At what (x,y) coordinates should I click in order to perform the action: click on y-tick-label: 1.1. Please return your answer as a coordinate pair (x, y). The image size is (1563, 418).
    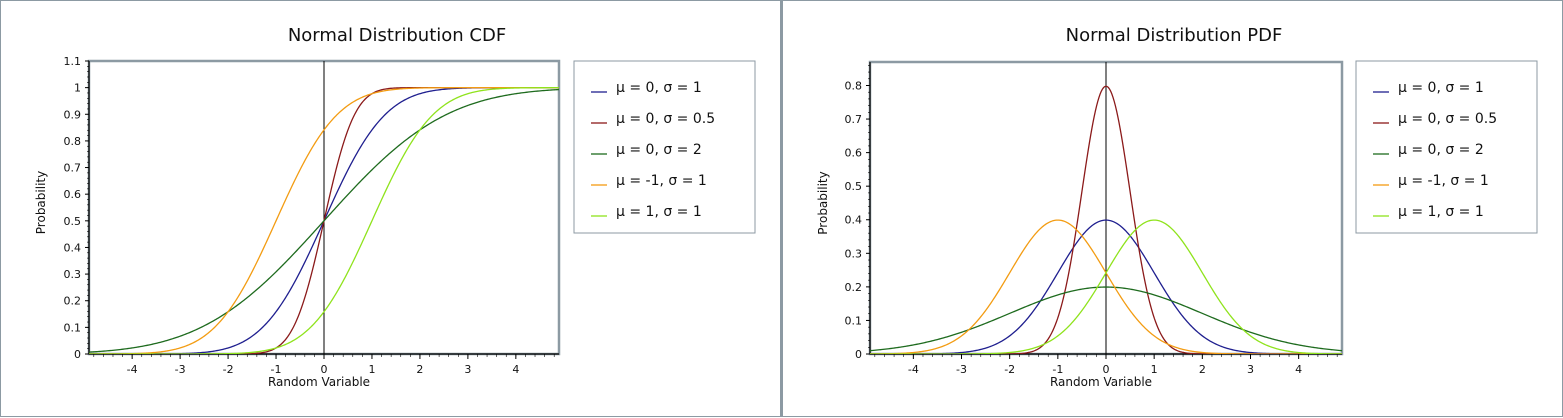
    Looking at the image, I should click on (73, 61).